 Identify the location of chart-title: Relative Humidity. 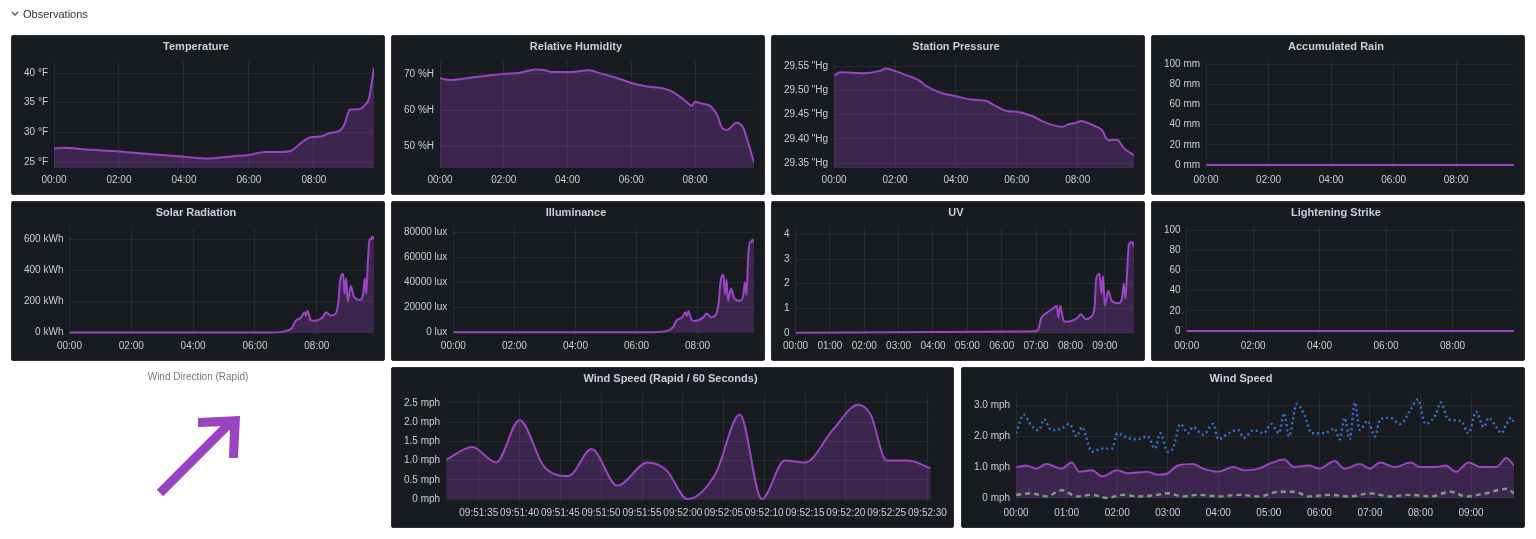
(576, 45).